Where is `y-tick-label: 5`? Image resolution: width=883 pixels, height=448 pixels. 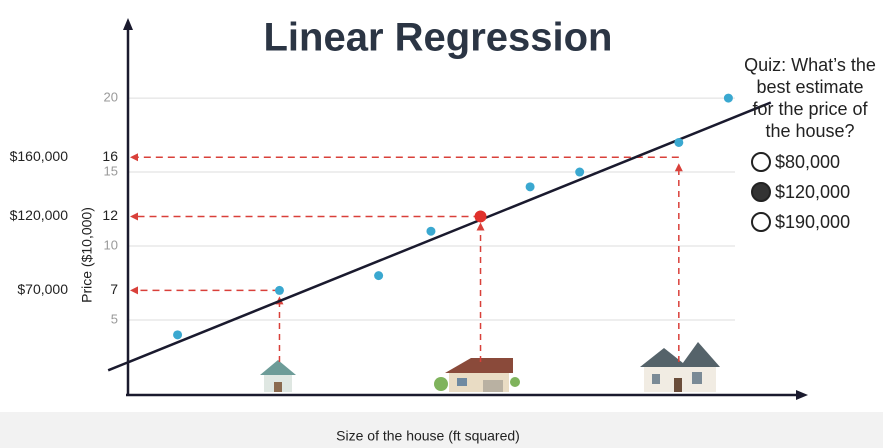 y-tick-label: 5 is located at coordinates (114, 318).